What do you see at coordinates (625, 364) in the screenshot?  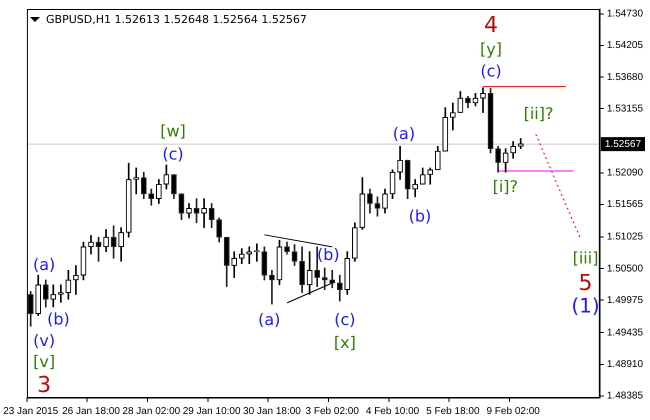 I see `y-tick-label: 1.48910` at bounding box center [625, 364].